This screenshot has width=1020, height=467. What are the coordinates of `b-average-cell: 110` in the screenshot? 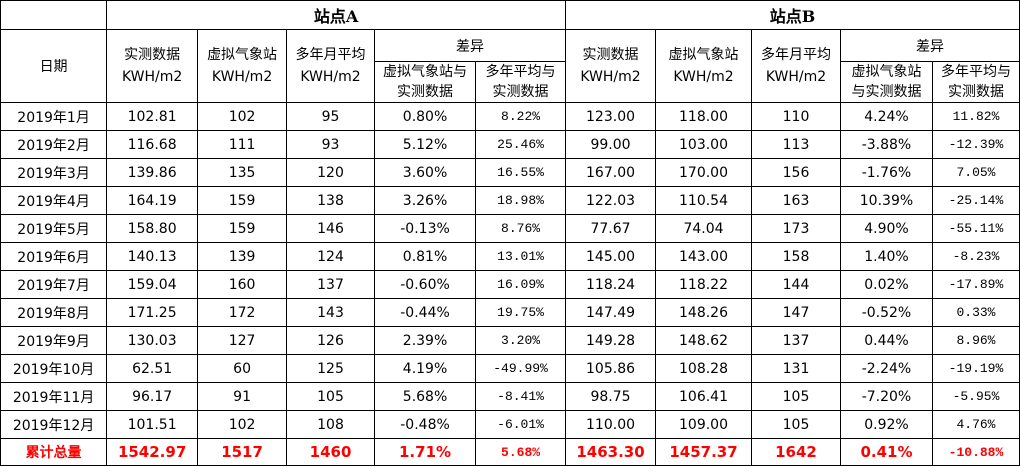 It's located at (796, 116).